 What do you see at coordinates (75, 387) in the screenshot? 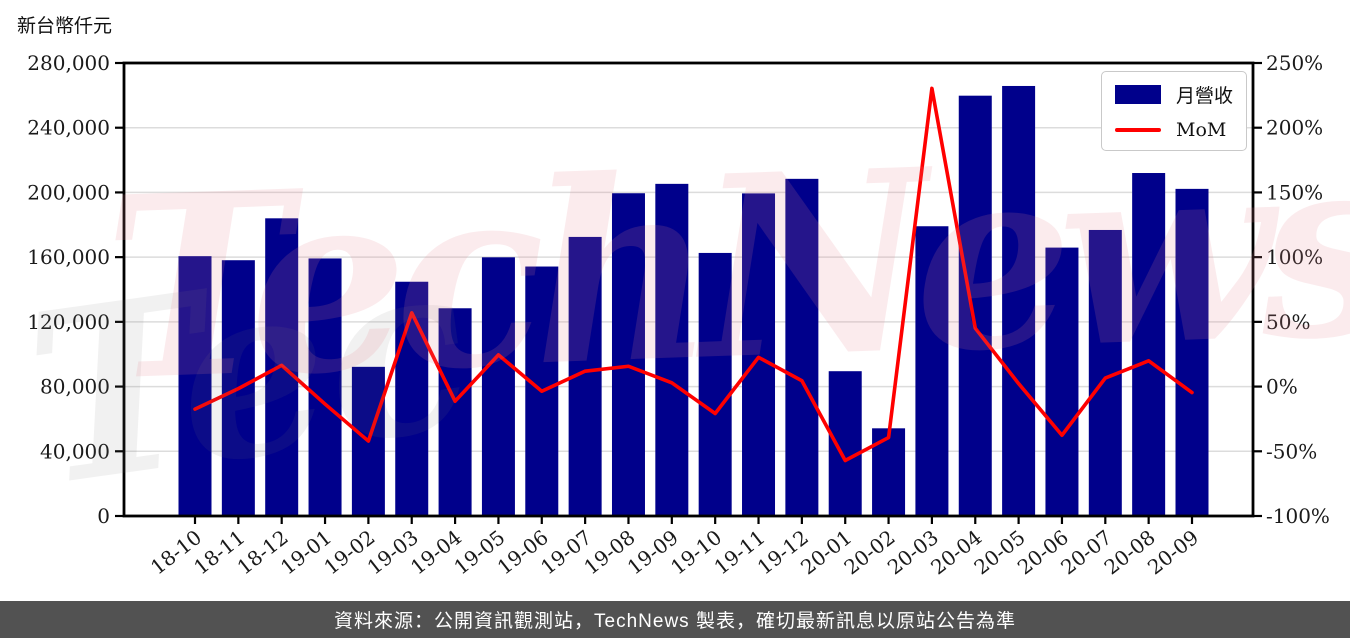
I see `svg-text: 80,000` at bounding box center [75, 387].